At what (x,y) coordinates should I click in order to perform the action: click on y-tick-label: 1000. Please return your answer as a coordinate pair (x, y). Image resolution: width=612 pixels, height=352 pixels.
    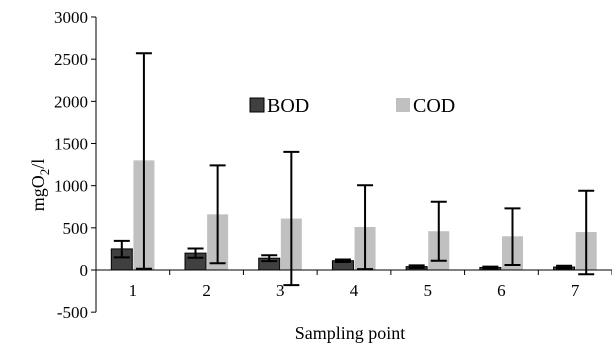
    Looking at the image, I should click on (71, 186).